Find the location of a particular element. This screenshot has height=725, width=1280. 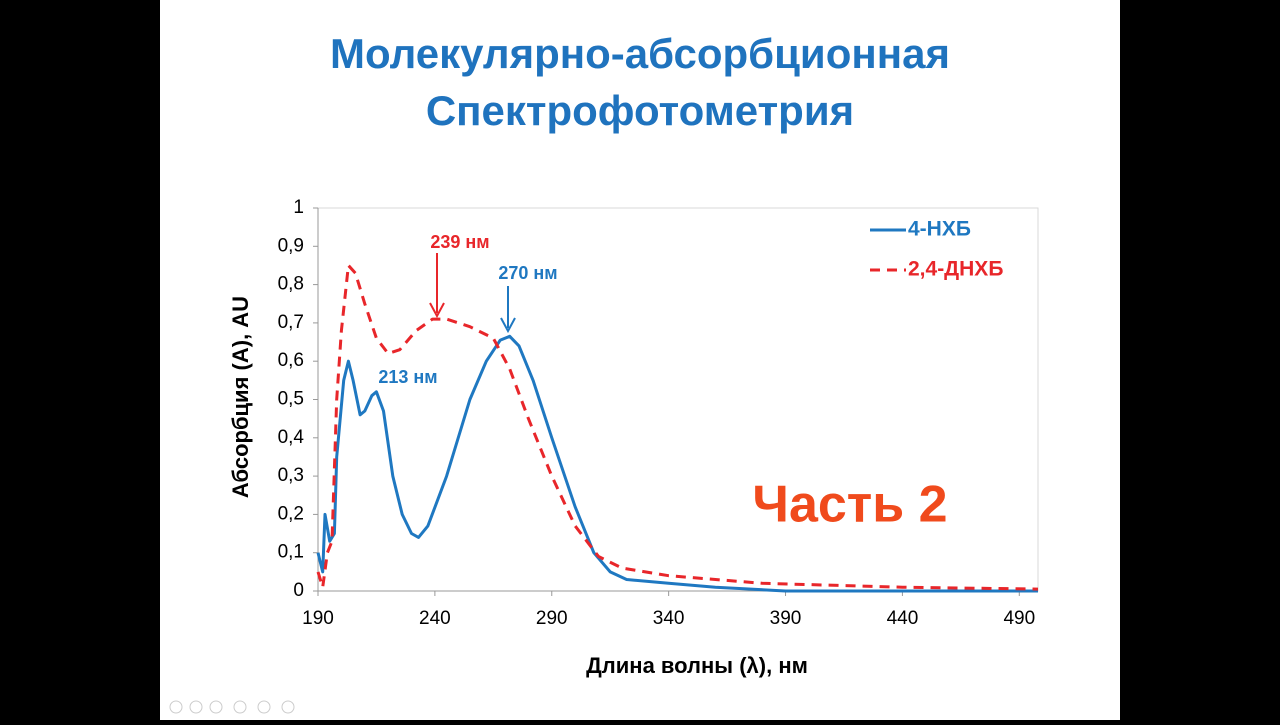

y-tick-label: 0,1 is located at coordinates (291, 552).